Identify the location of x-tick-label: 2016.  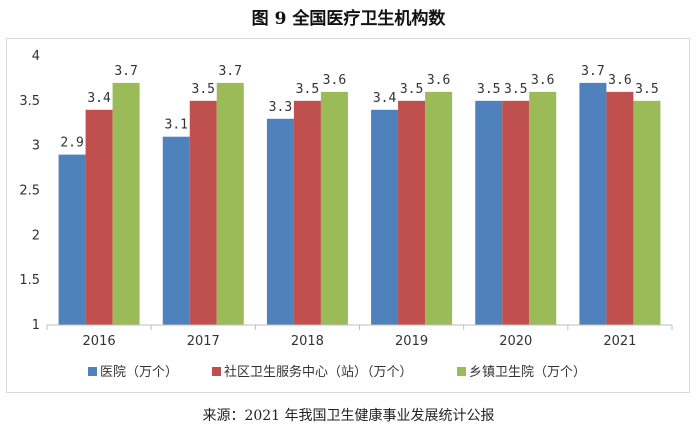
(99, 341).